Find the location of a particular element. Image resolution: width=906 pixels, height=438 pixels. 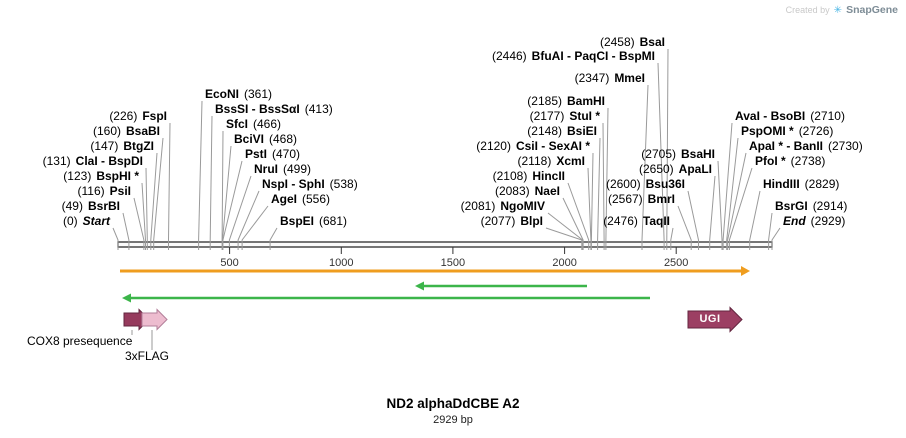

site-label: BciVI (468) is located at coordinates (265, 139).